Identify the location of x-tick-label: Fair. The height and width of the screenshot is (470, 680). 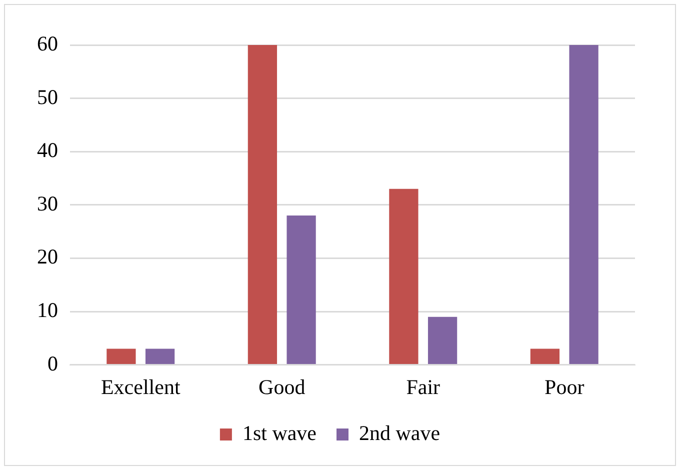
(423, 386).